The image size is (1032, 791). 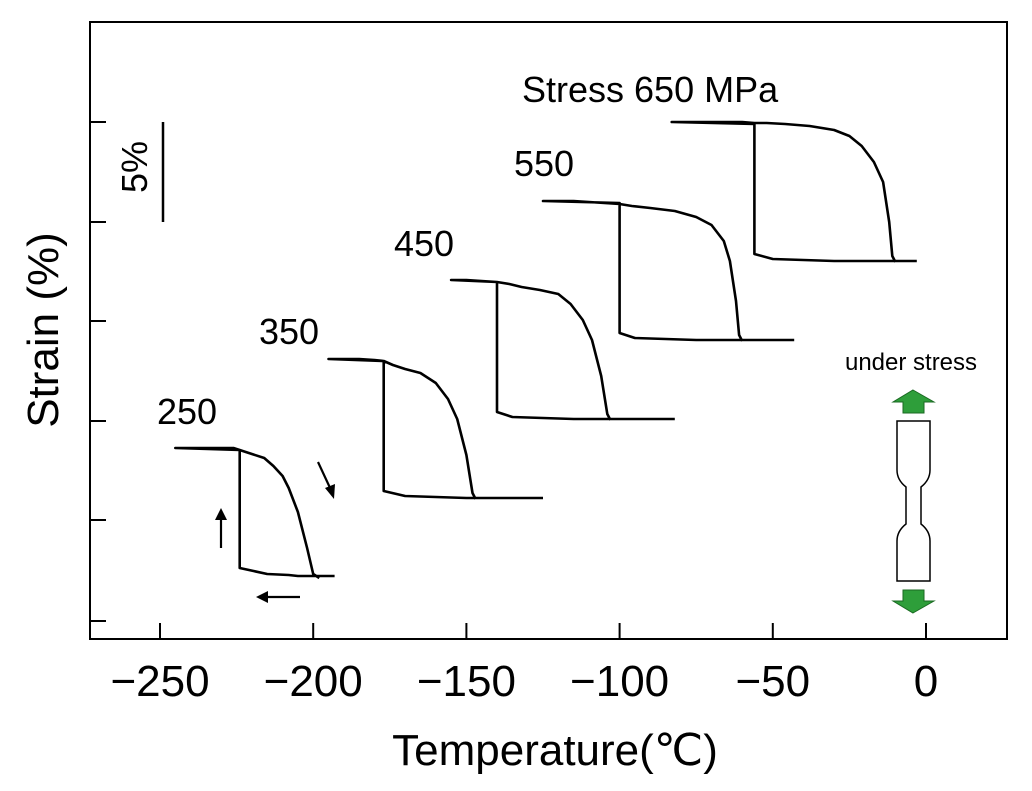 What do you see at coordinates (913, 601) in the screenshot?
I see `stress-arrow-down-icon` at bounding box center [913, 601].